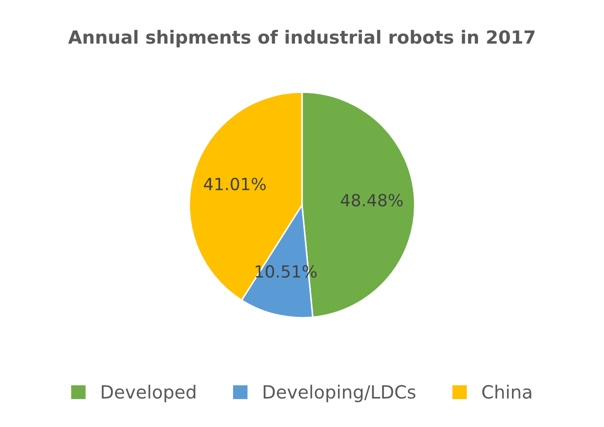 The image size is (604, 427). I want to click on data-label: 41.01%, so click(235, 184).